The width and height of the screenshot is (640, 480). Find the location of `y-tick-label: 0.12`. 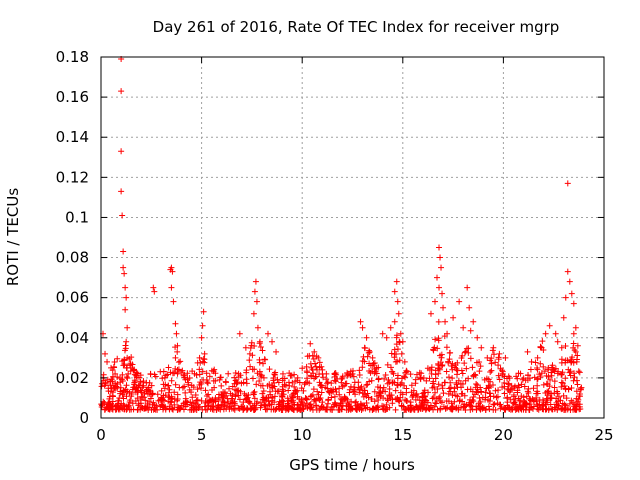

y-tick-label: 0.12 is located at coordinates (72, 177).